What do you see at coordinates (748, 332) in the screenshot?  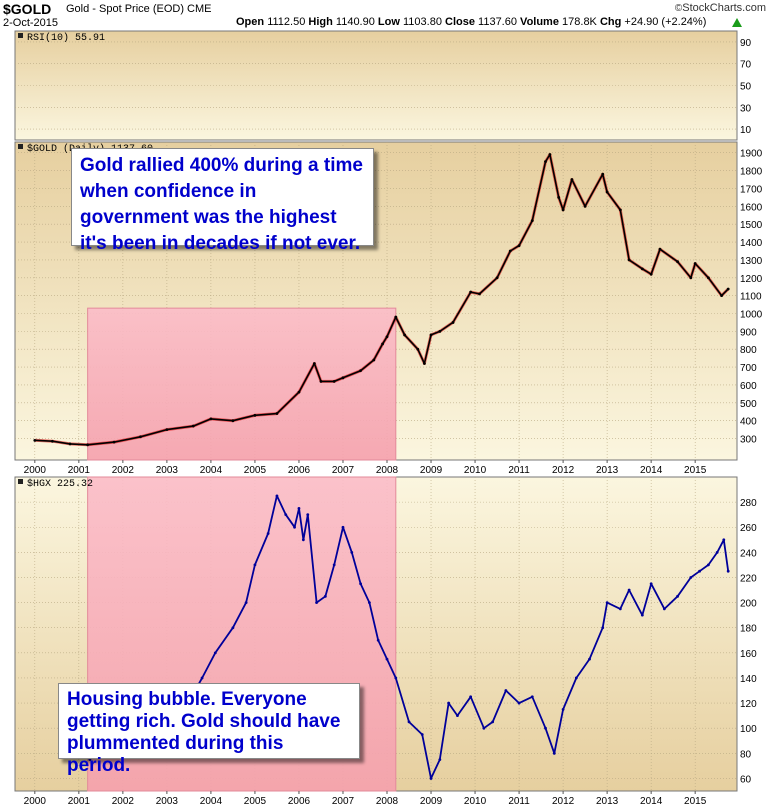 I see `gold-panel-ytick-label: 900` at bounding box center [748, 332].